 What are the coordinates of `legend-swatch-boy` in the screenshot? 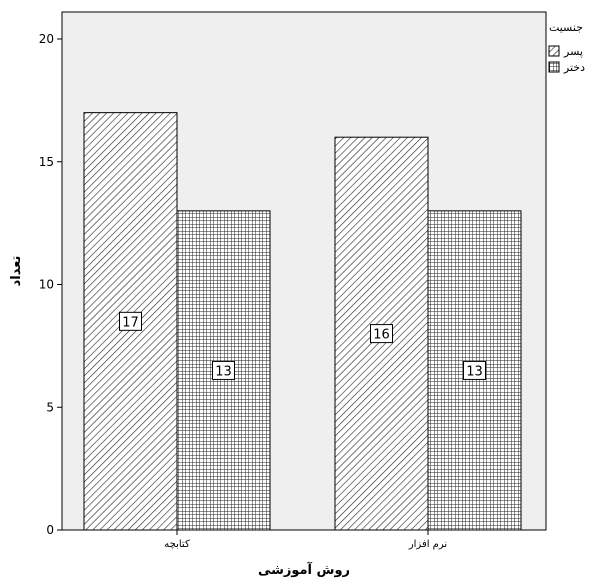 It's located at (554, 51).